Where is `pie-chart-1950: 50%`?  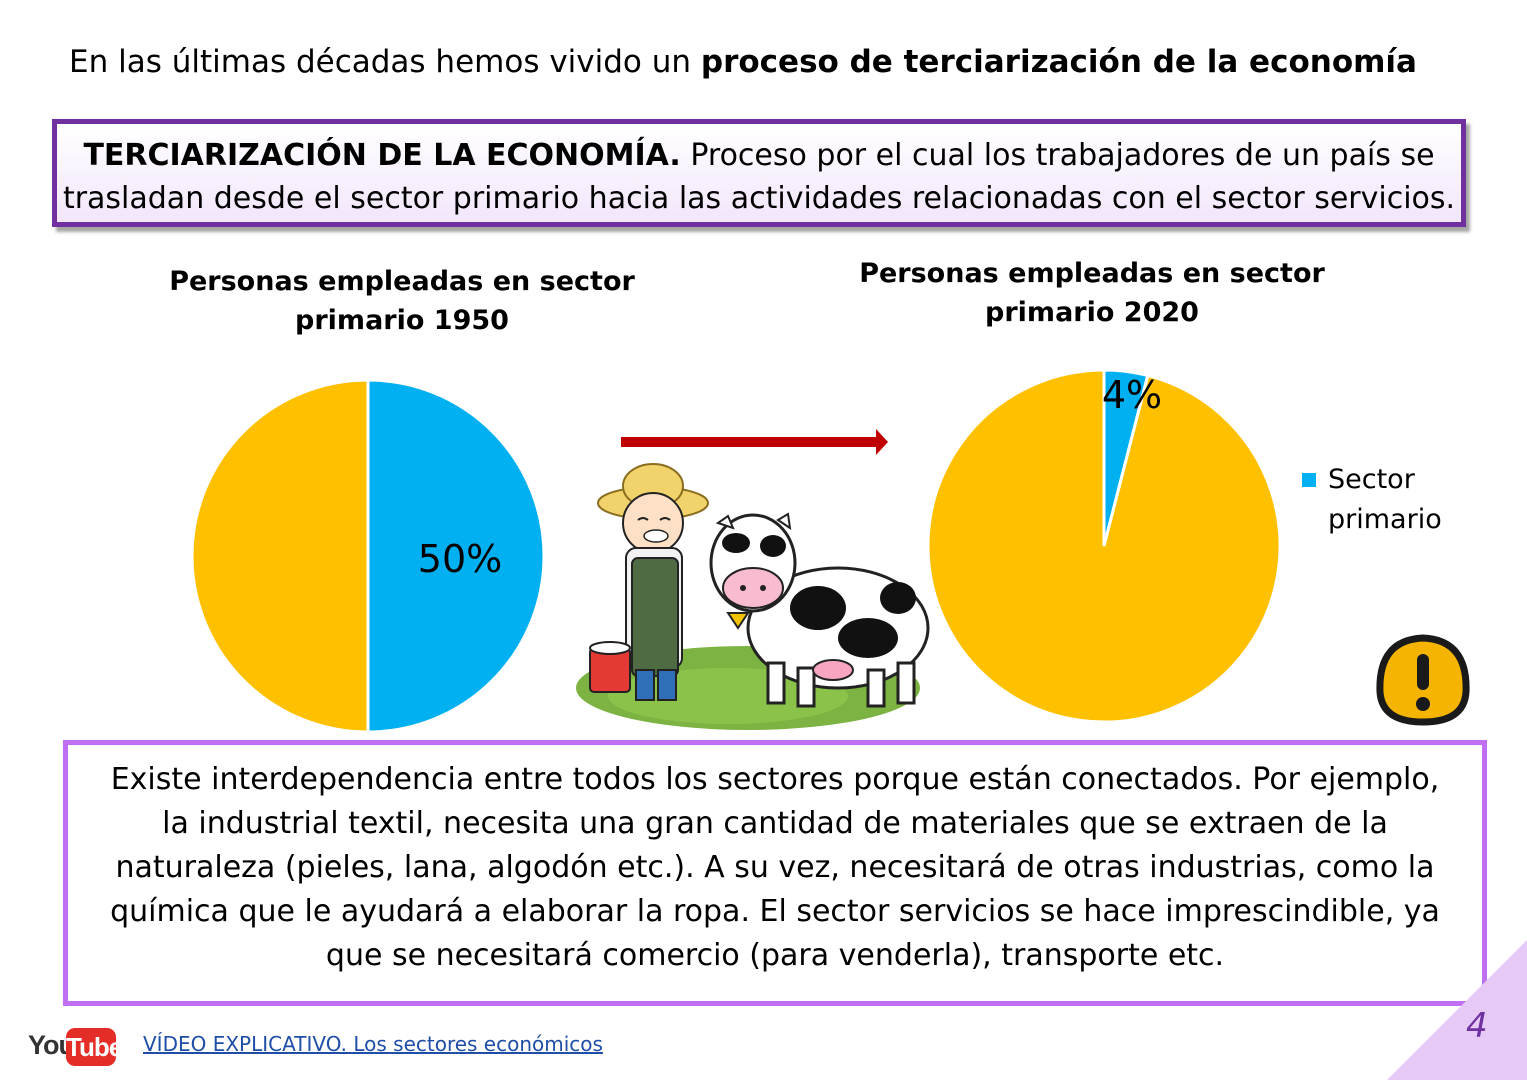
pie-chart-1950: 50% is located at coordinates (368, 556).